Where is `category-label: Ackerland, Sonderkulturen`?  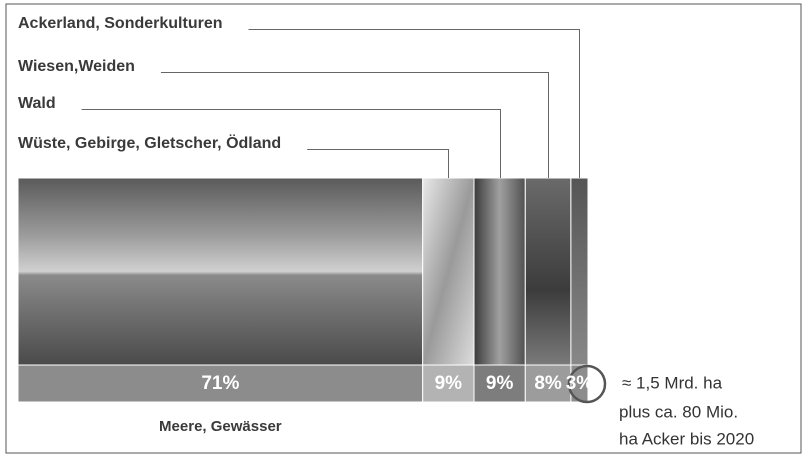
category-label: Ackerland, Sonderkulturen is located at coordinates (120, 23).